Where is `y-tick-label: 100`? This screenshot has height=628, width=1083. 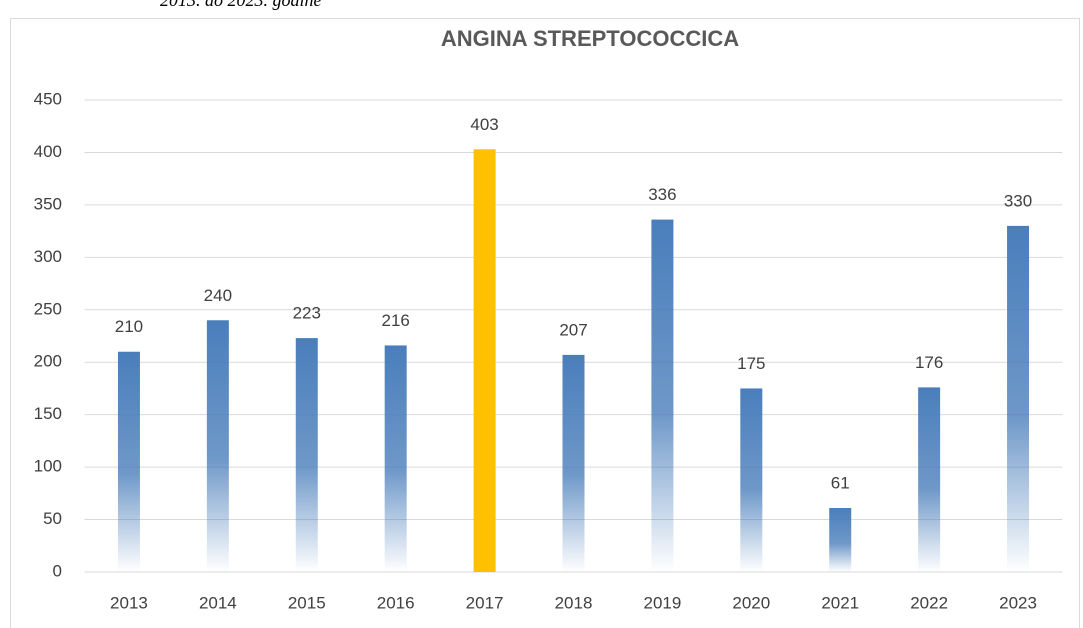 y-tick-label: 100 is located at coordinates (48, 466).